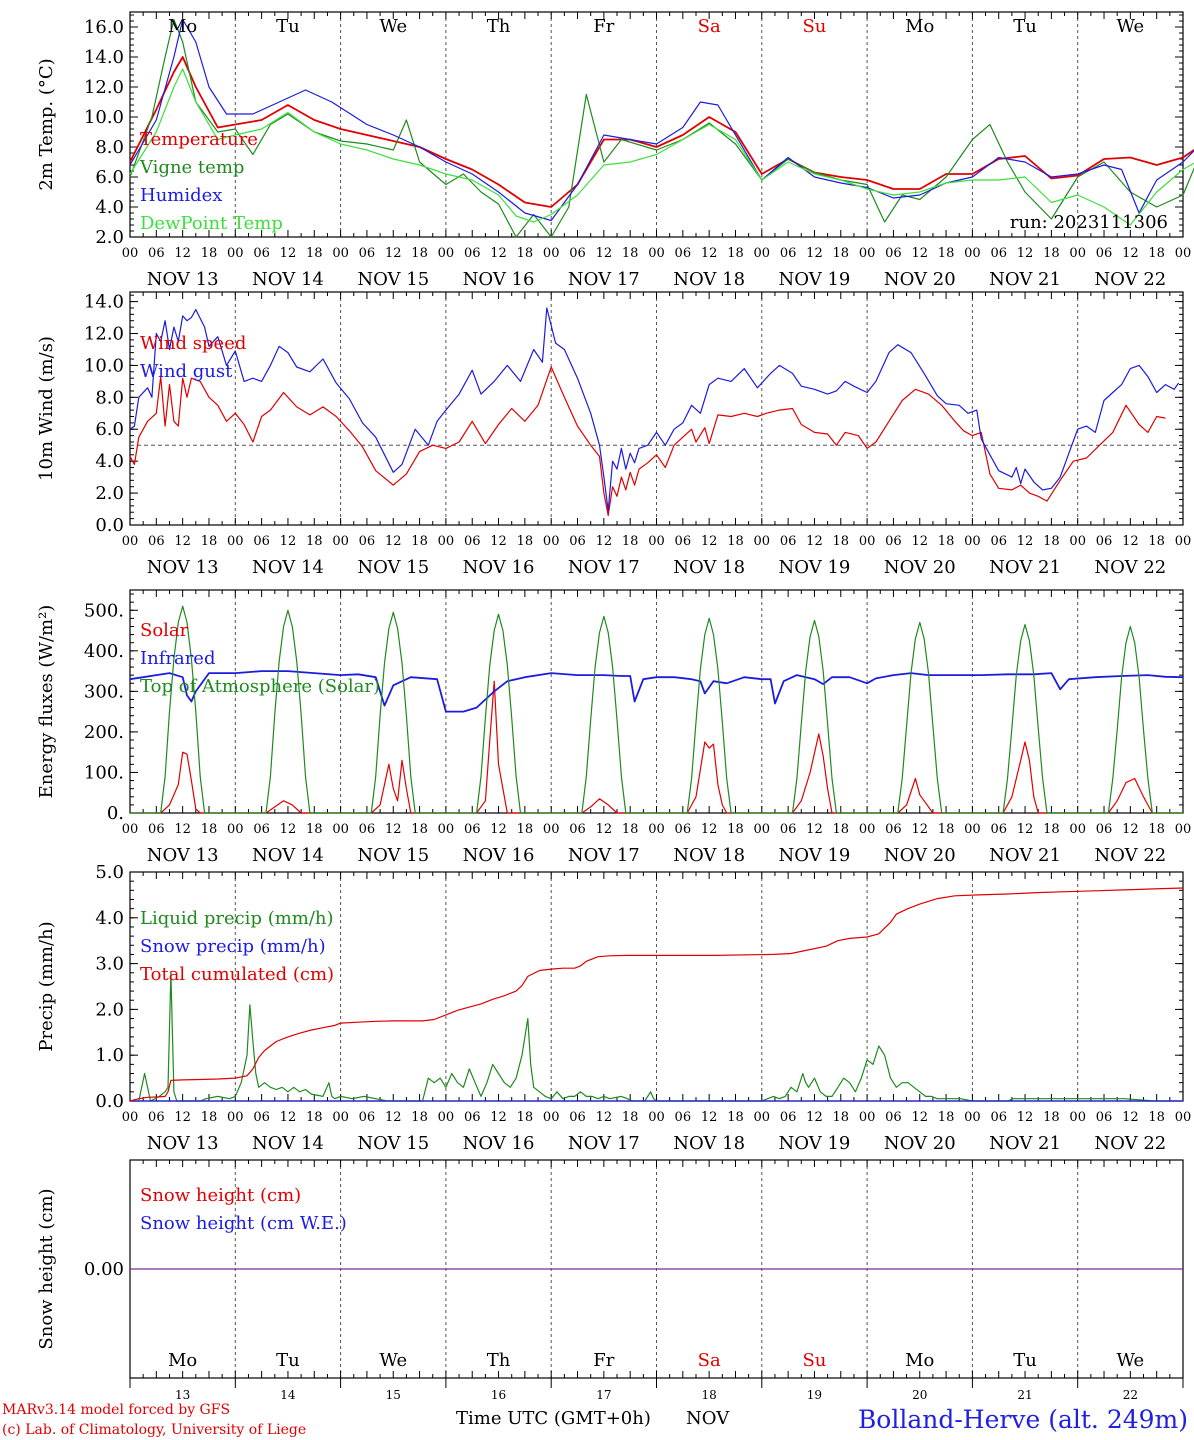 This screenshot has height=1440, width=1194. I want to click on series-dewpoint-temp, so click(661, 147).